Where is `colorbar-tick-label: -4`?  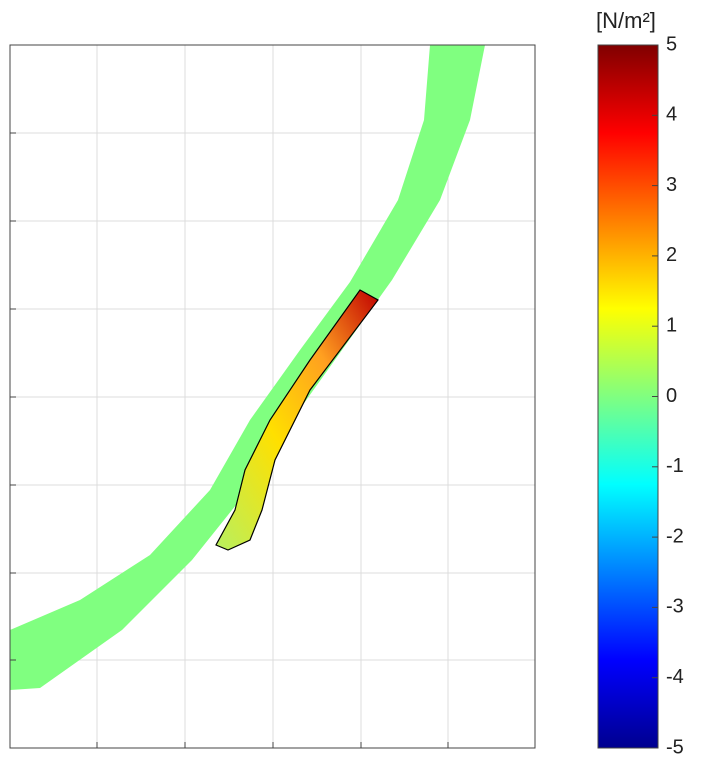
colorbar-tick-label: -4 is located at coordinates (675, 677).